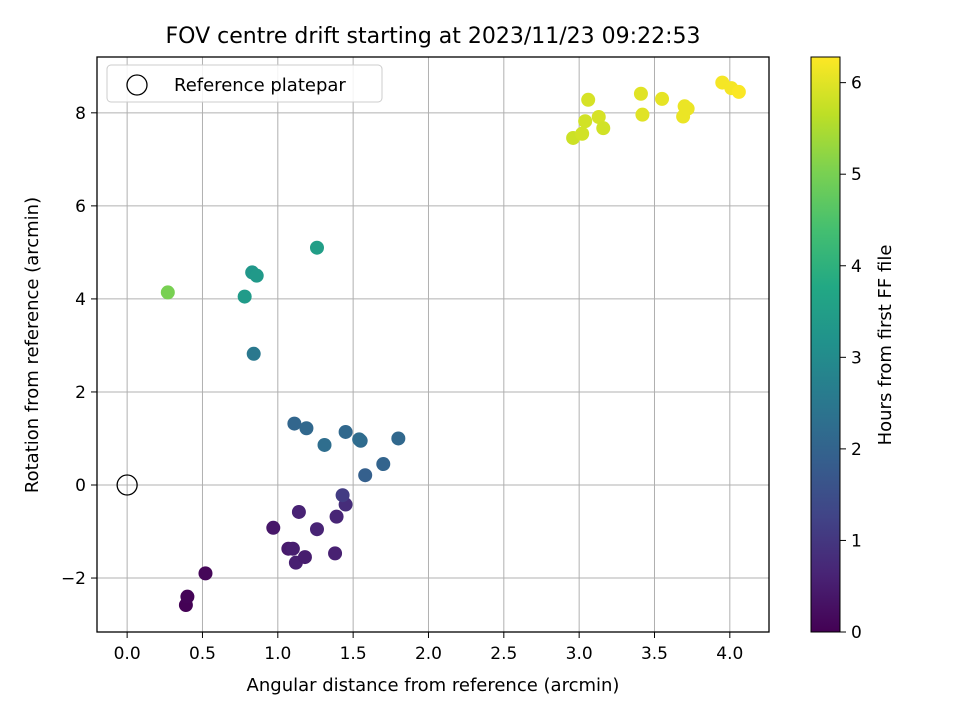 The width and height of the screenshot is (960, 724). What do you see at coordinates (856, 450) in the screenshot?
I see `colorbar-tick-label: 2` at bounding box center [856, 450].